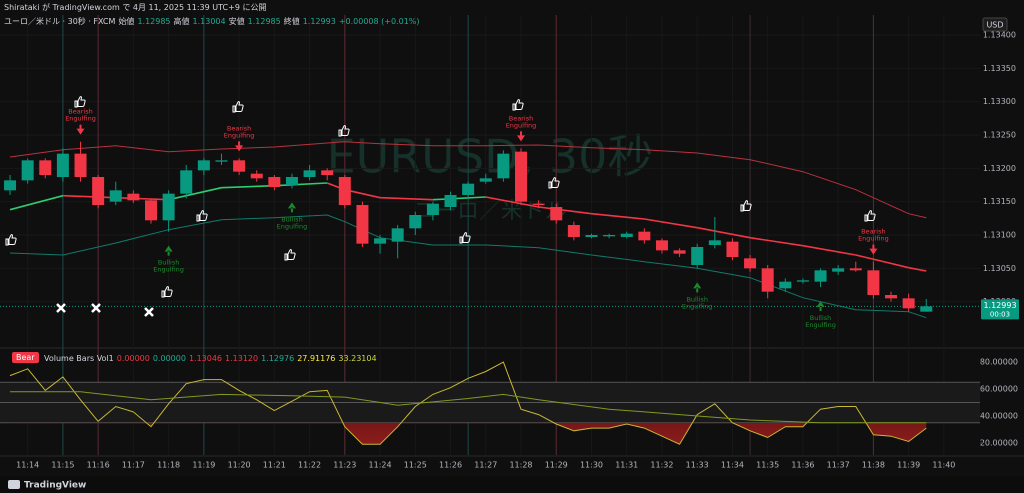 The width and height of the screenshot is (1024, 493). What do you see at coordinates (520, 465) in the screenshot?
I see `x-tick-label: 11:28` at bounding box center [520, 465].